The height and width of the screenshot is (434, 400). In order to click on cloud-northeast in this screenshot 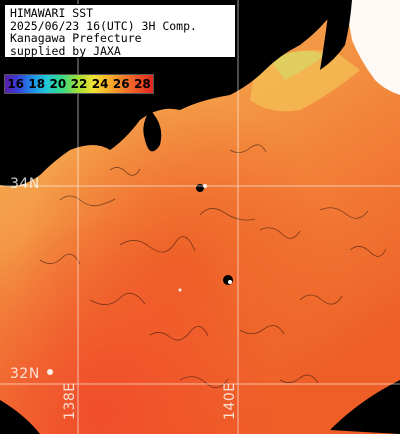, I will do `click(372, 47)`.